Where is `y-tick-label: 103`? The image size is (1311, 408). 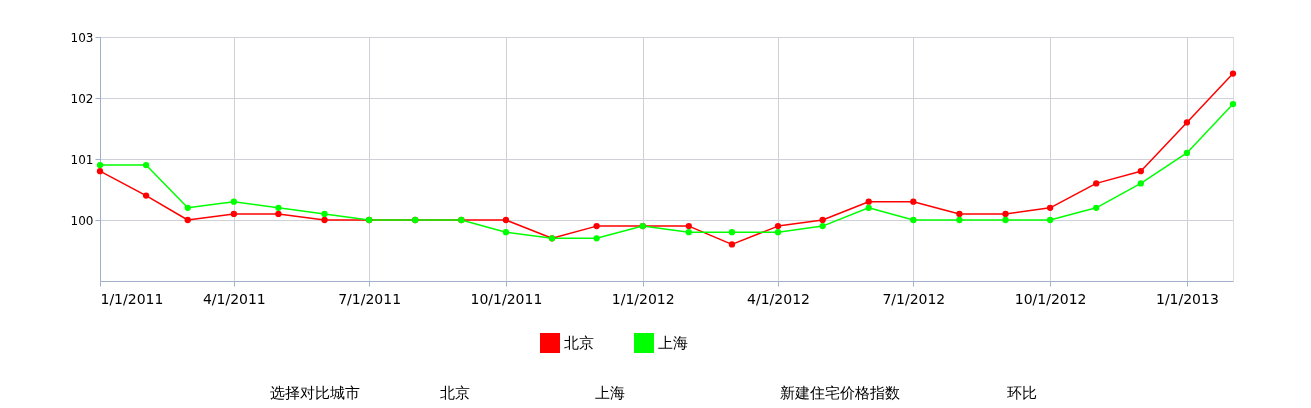
y-tick-label: 103 is located at coordinates (82, 37).